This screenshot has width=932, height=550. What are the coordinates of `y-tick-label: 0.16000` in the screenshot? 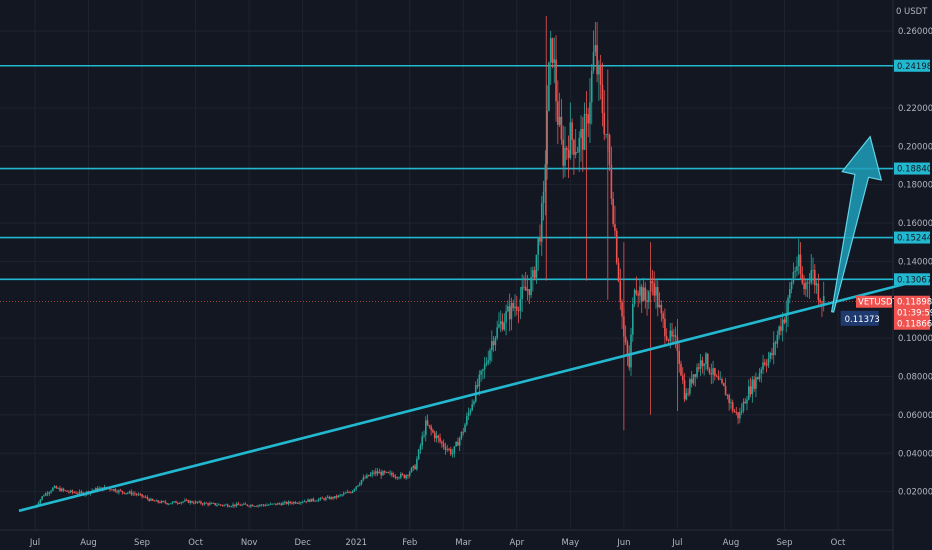 It's located at (915, 224).